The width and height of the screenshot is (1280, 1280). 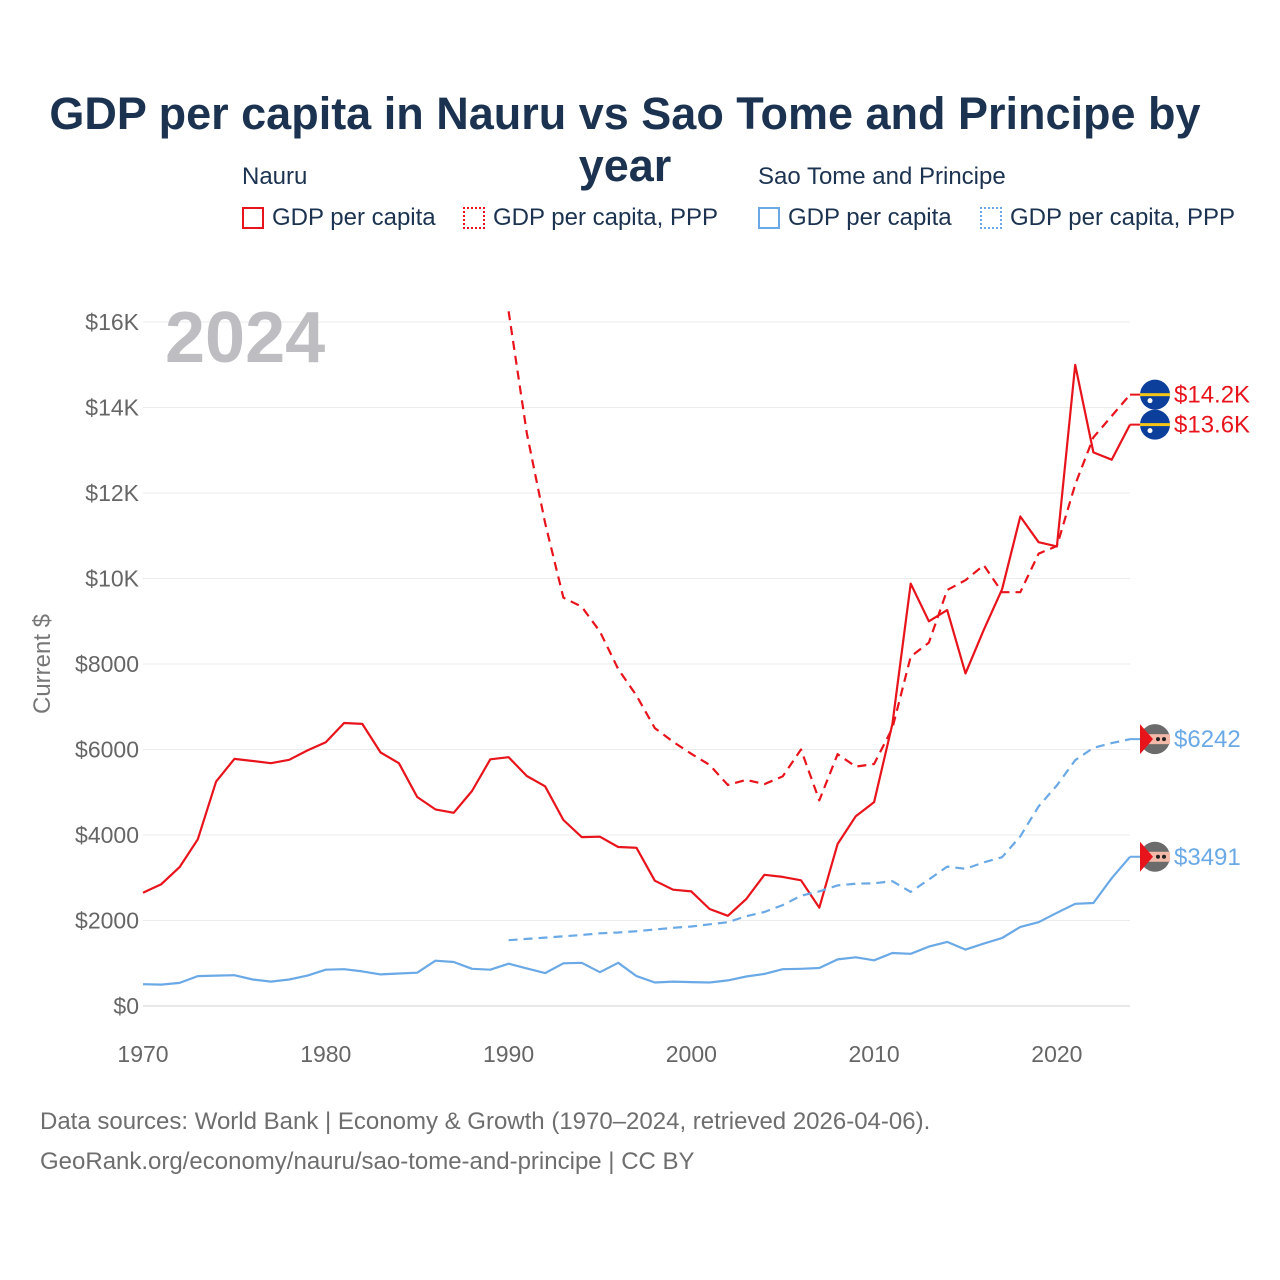 What do you see at coordinates (112, 322) in the screenshot?
I see `y-tick-label: $16K` at bounding box center [112, 322].